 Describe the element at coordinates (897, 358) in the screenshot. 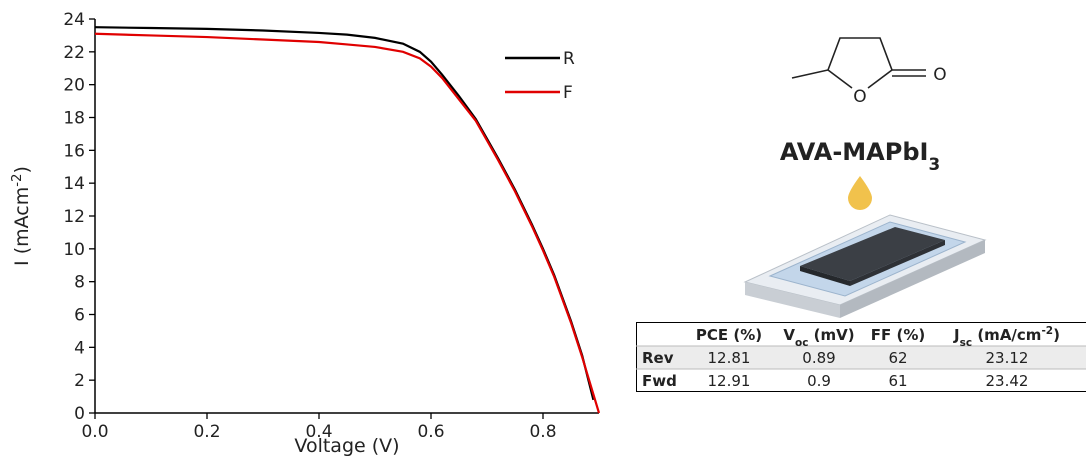

I see `cell: 62` at that location.